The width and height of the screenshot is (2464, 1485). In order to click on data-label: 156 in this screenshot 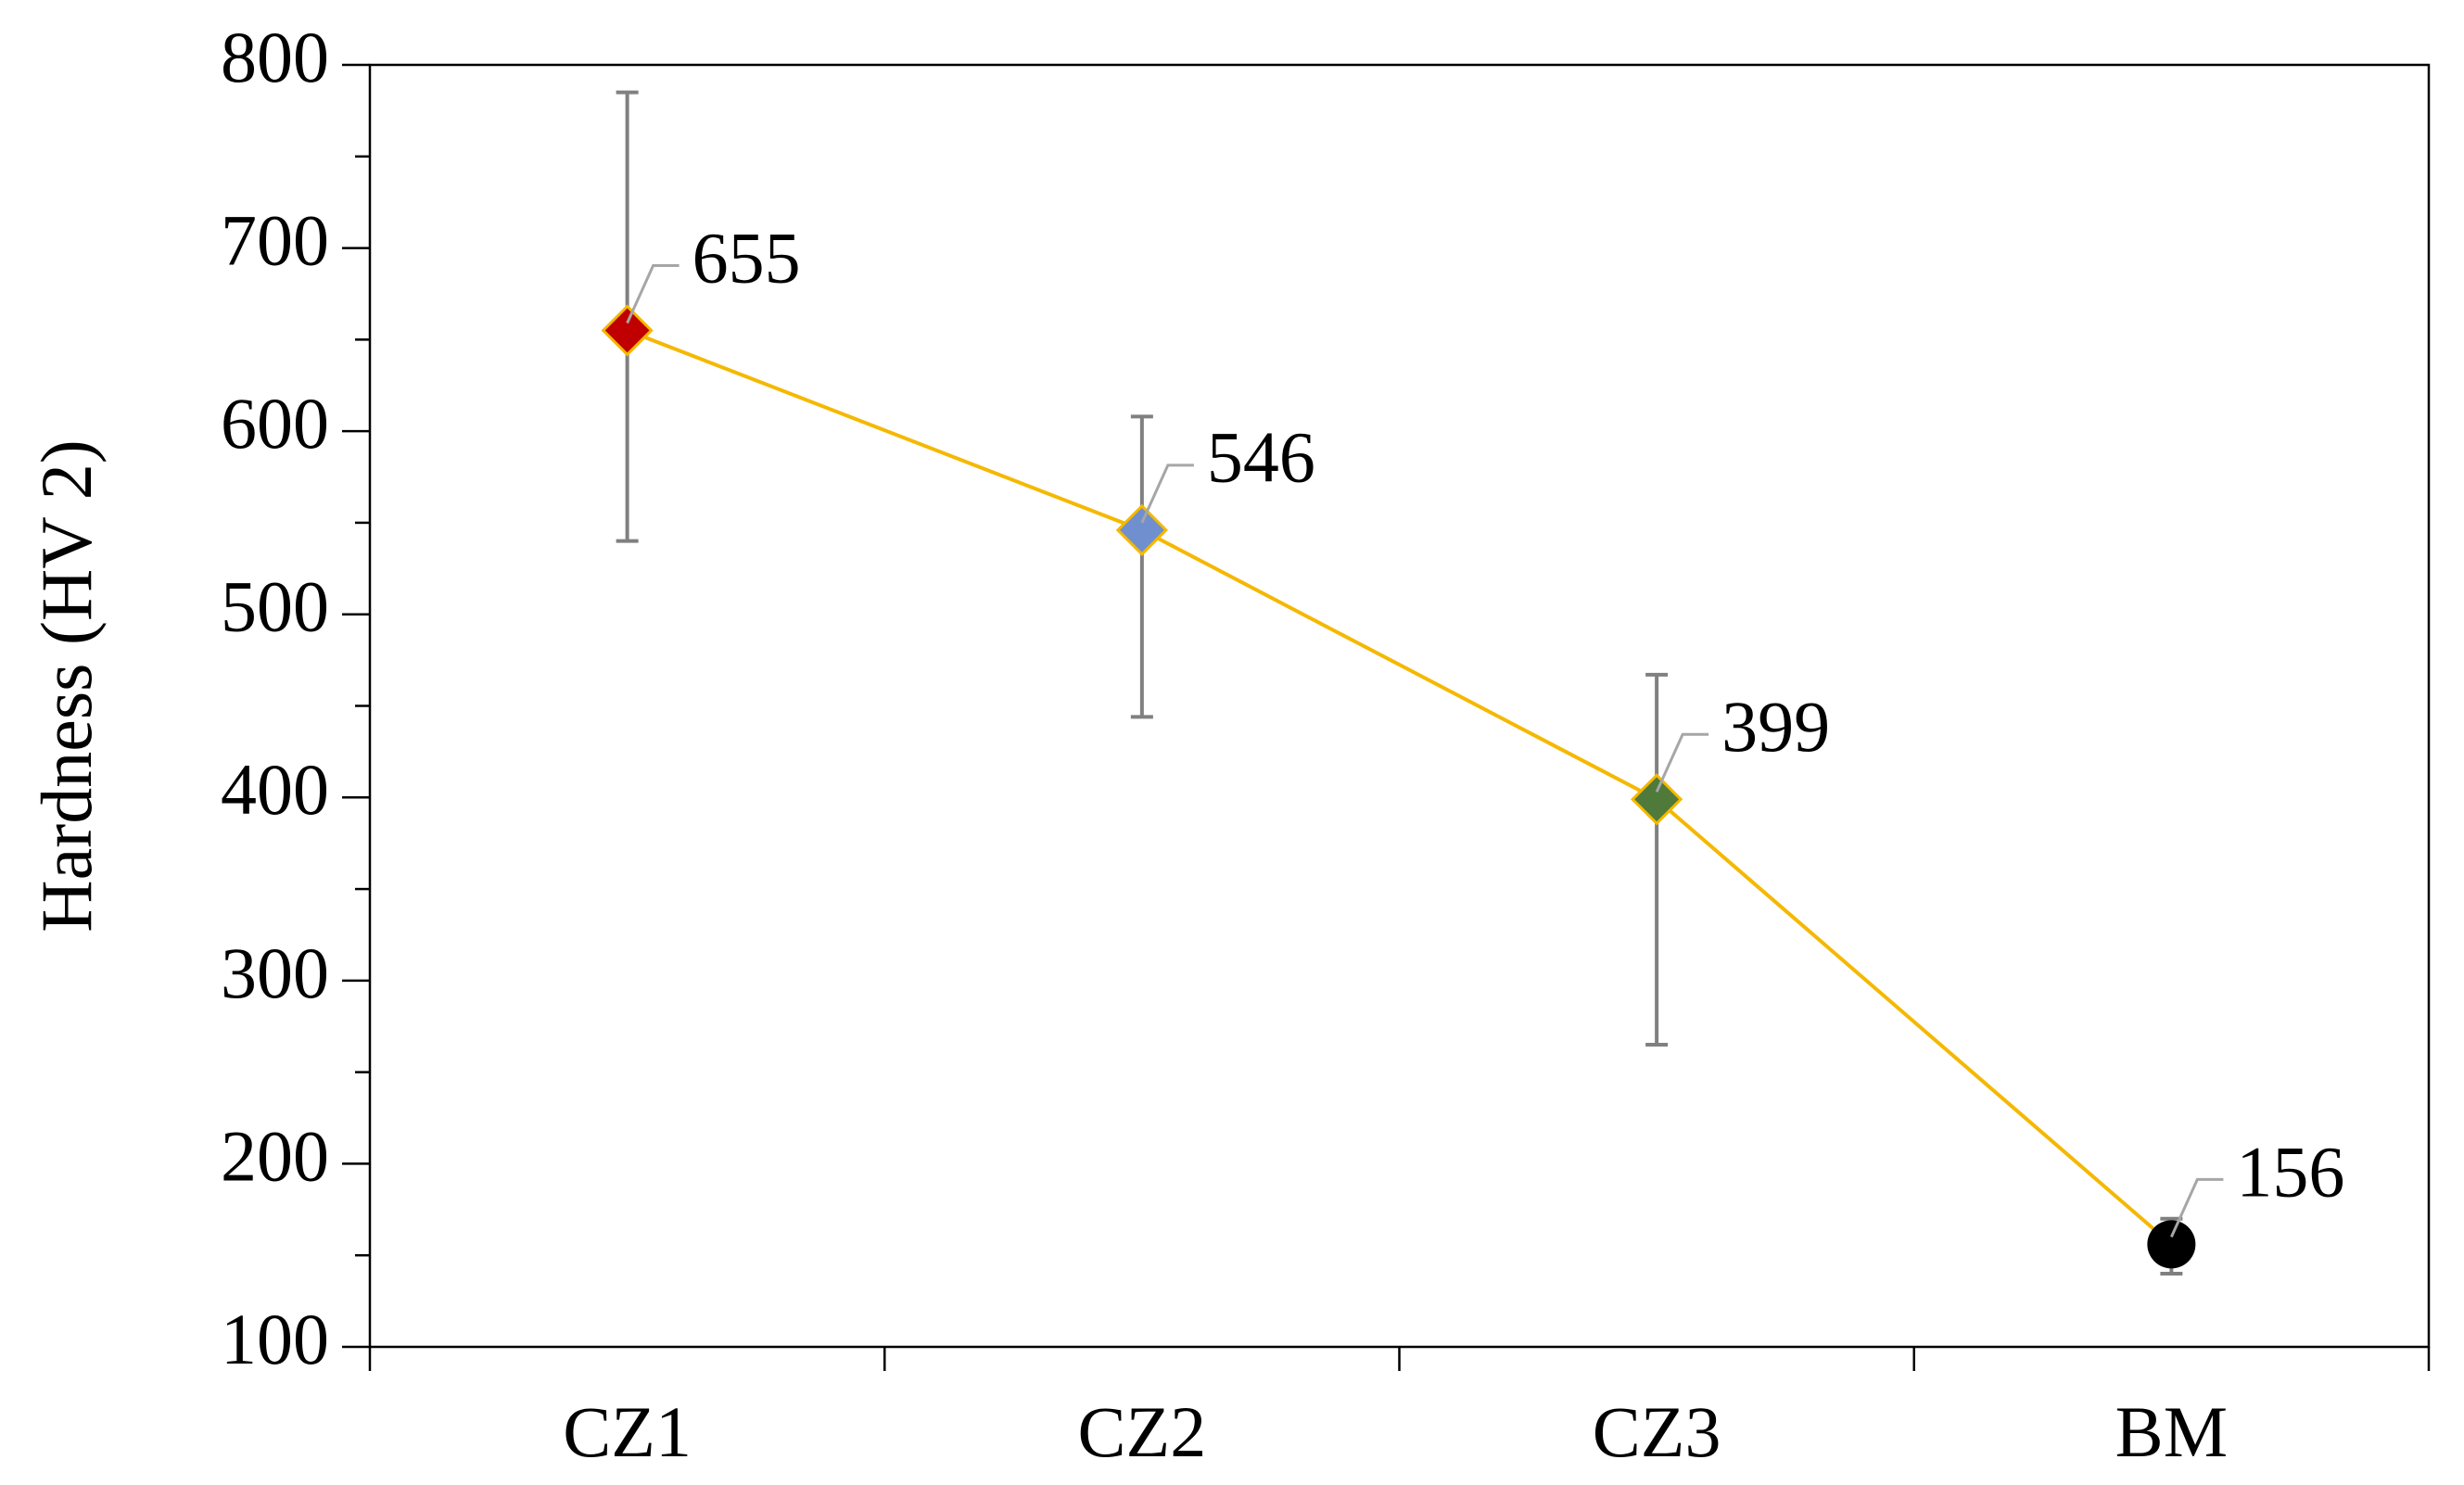, I will do `click(2290, 1172)`.